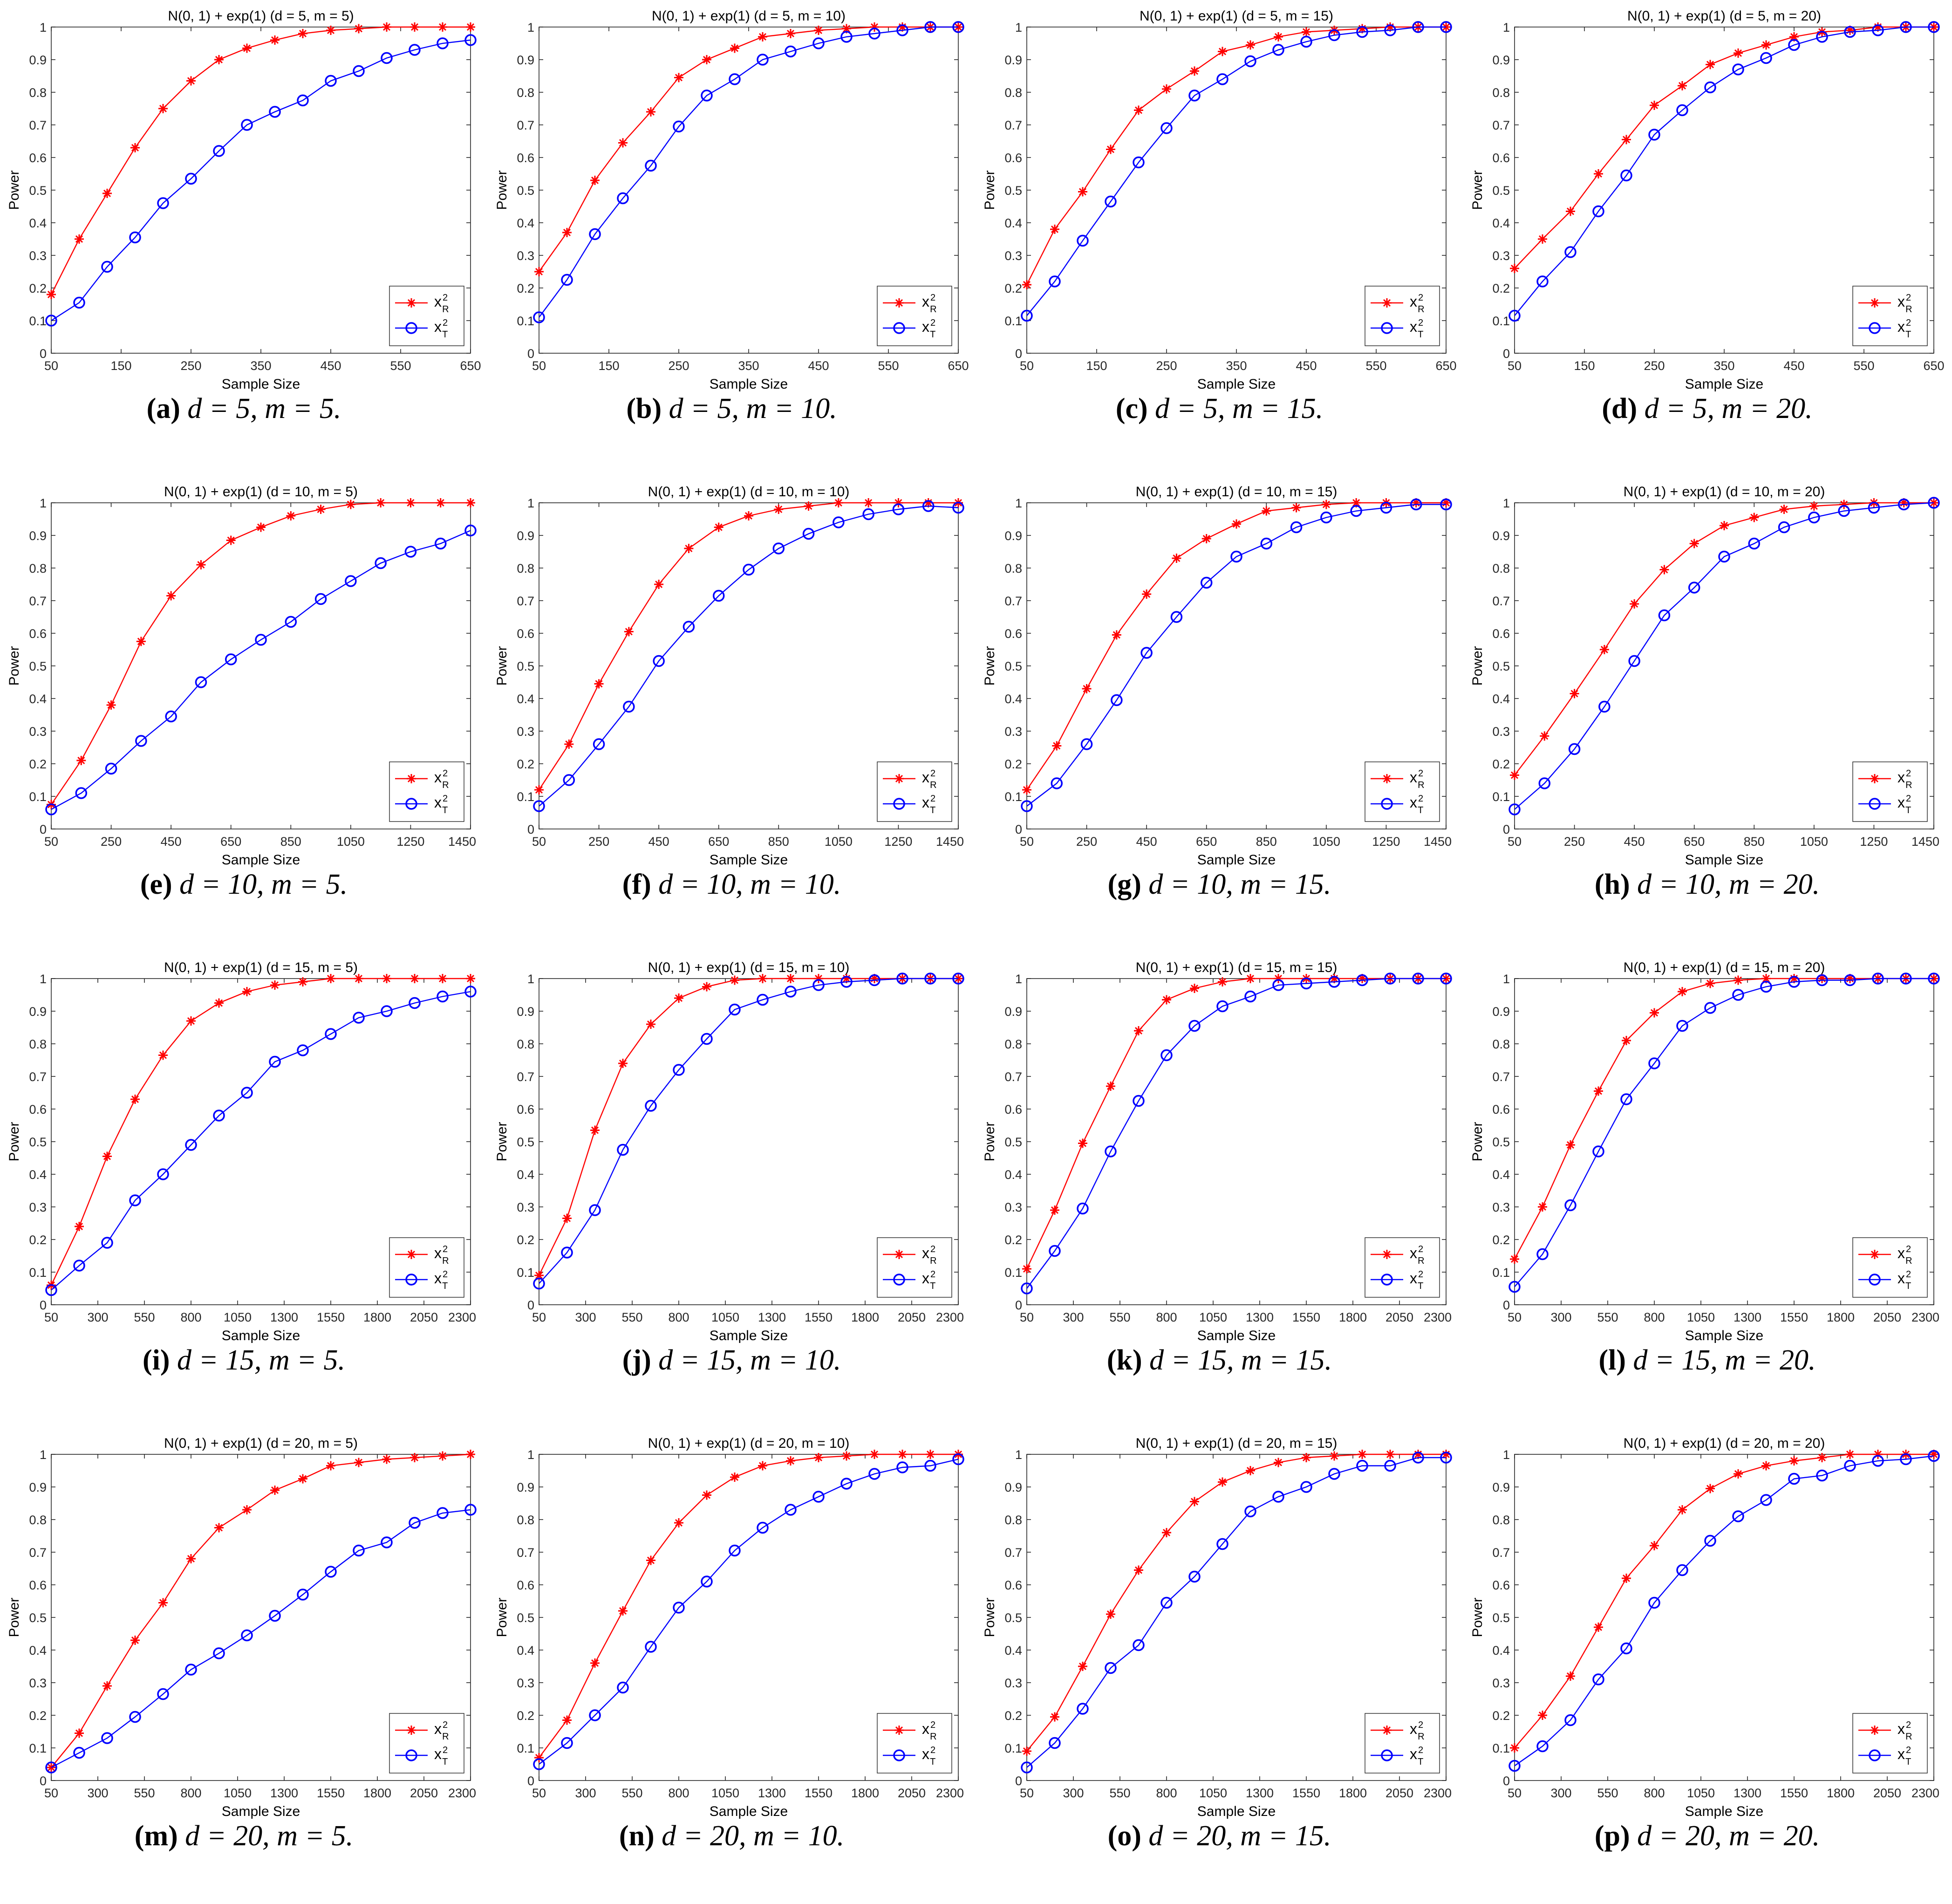 This screenshot has height=1904, width=1952. What do you see at coordinates (14, 1141) in the screenshot?
I see `y-axis-label: Power` at bounding box center [14, 1141].